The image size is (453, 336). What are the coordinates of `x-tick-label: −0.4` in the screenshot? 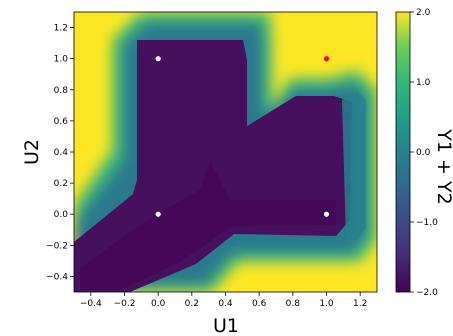 It's located at (91, 304).